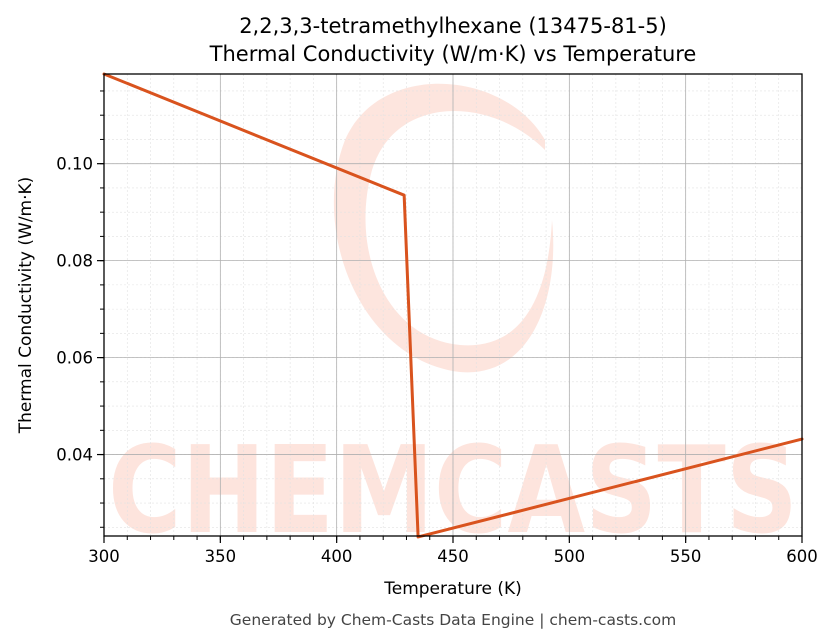  Describe the element at coordinates (802, 556) in the screenshot. I see `x-tick-label: 600` at that location.